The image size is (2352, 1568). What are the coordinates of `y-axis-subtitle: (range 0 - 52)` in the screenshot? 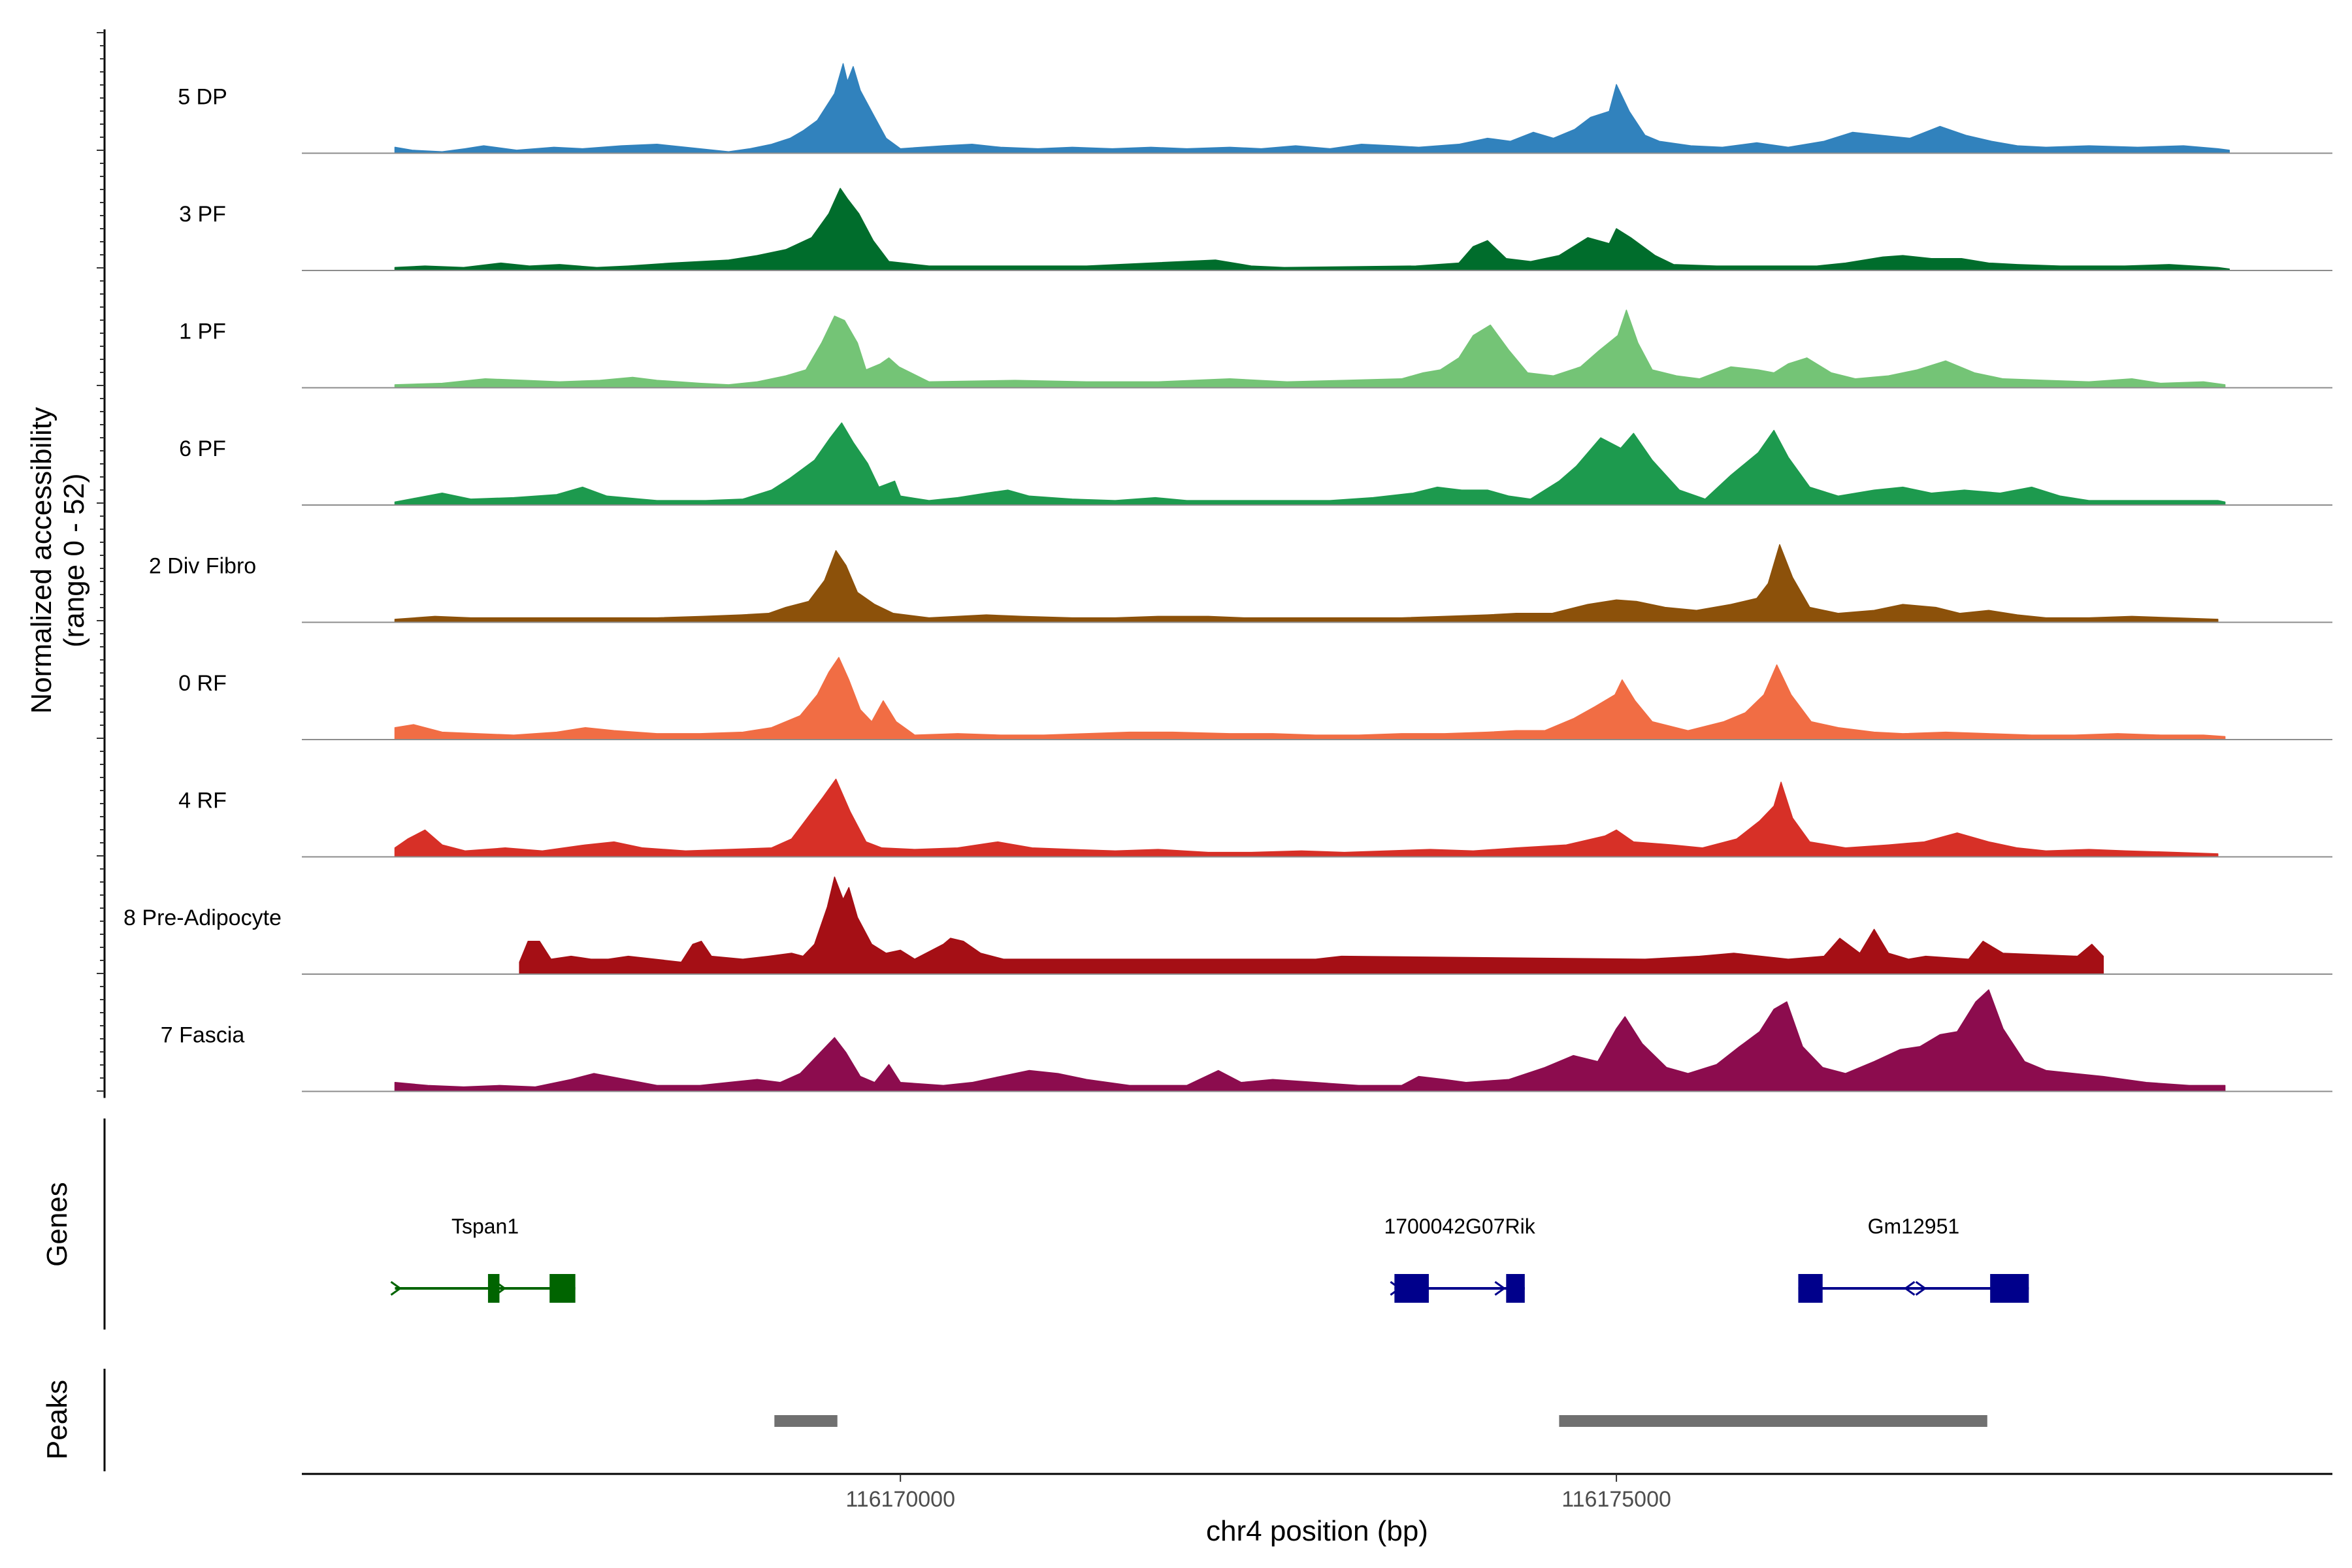 It's located at (74, 560).